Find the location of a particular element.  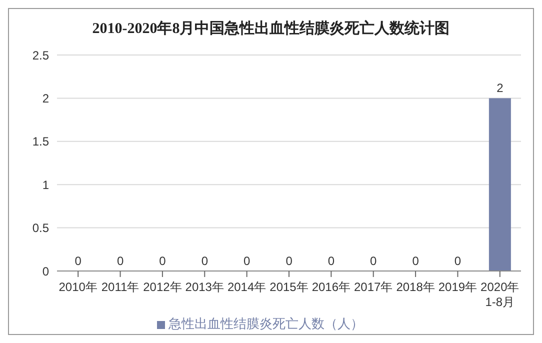

x-tick-label: 2010年 is located at coordinates (78, 287).